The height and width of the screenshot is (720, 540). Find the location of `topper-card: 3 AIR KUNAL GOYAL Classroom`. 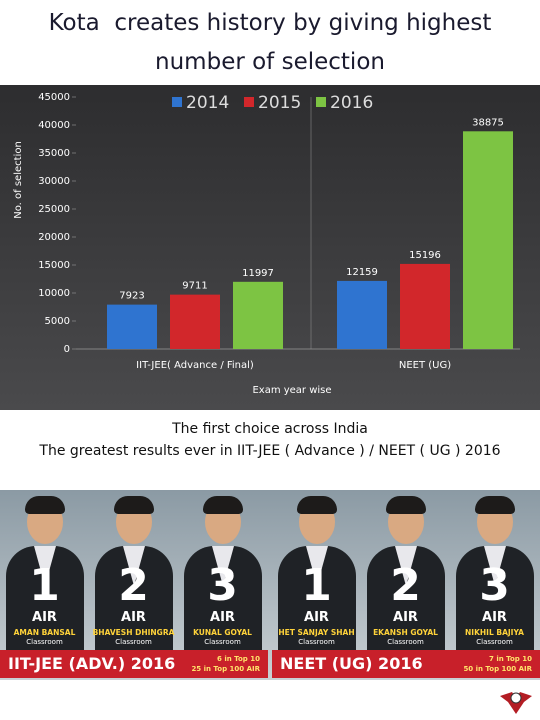

topper-card: 3 AIR KUNAL GOYAL Classroom is located at coordinates (222, 573).